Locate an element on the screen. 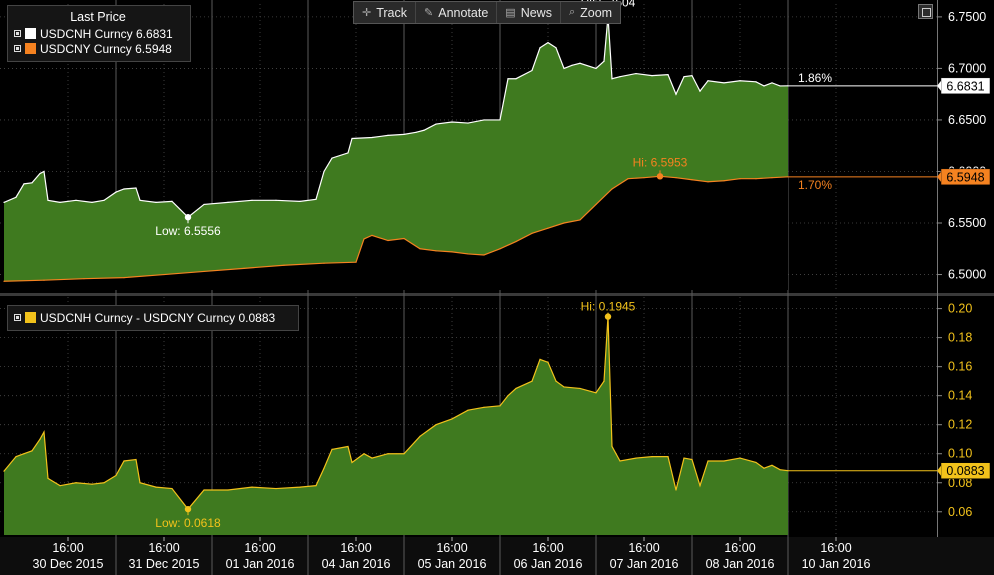 The image size is (994, 575). crosshair-icon: ✛ is located at coordinates (367, 13).